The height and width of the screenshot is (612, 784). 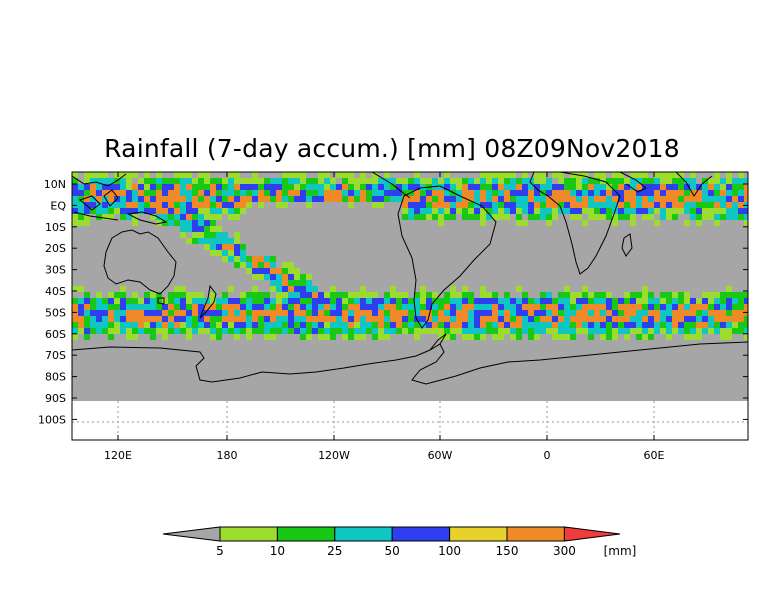 What do you see at coordinates (449, 551) in the screenshot?
I see `colorbar-label: 100` at bounding box center [449, 551].